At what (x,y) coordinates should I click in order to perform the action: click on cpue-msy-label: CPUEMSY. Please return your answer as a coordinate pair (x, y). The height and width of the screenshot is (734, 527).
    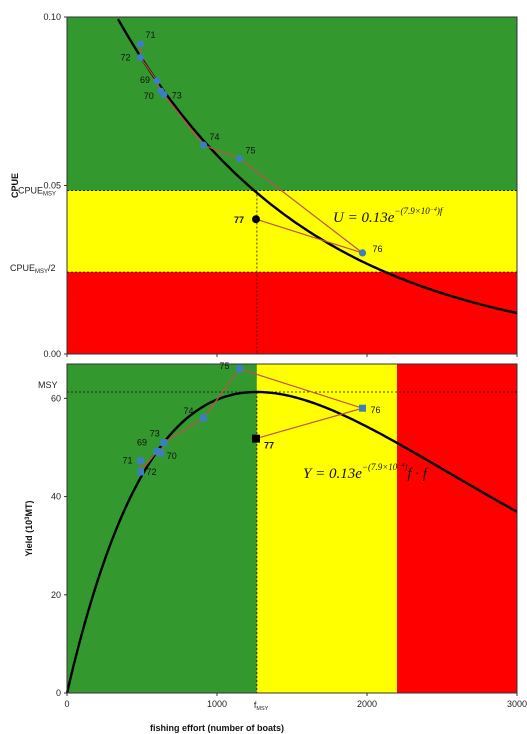
    Looking at the image, I should click on (37, 192).